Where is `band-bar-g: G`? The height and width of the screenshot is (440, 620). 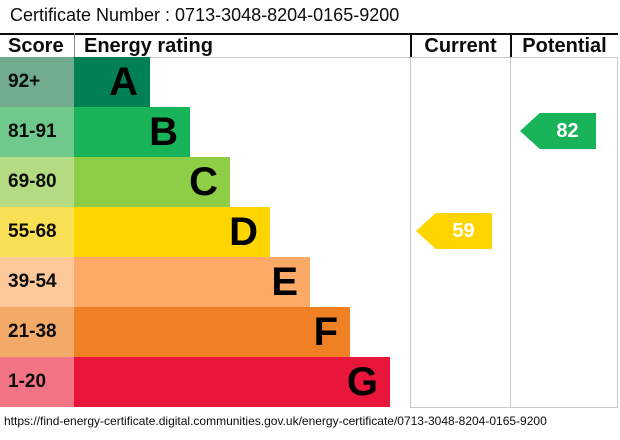 band-bar-g: G is located at coordinates (232, 382).